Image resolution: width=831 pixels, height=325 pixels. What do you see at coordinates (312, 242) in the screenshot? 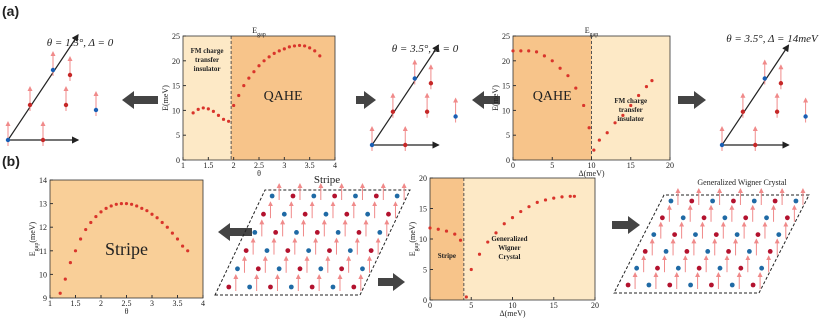
I see `cell-outline` at bounding box center [312, 242].